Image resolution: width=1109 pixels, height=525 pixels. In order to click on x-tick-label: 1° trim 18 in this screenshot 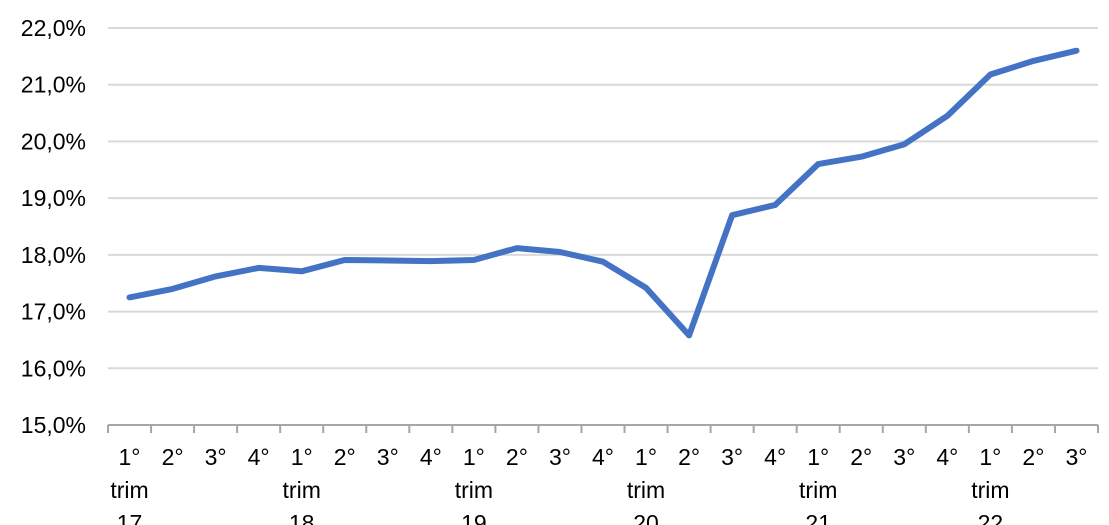, I will do `click(302, 484)`.